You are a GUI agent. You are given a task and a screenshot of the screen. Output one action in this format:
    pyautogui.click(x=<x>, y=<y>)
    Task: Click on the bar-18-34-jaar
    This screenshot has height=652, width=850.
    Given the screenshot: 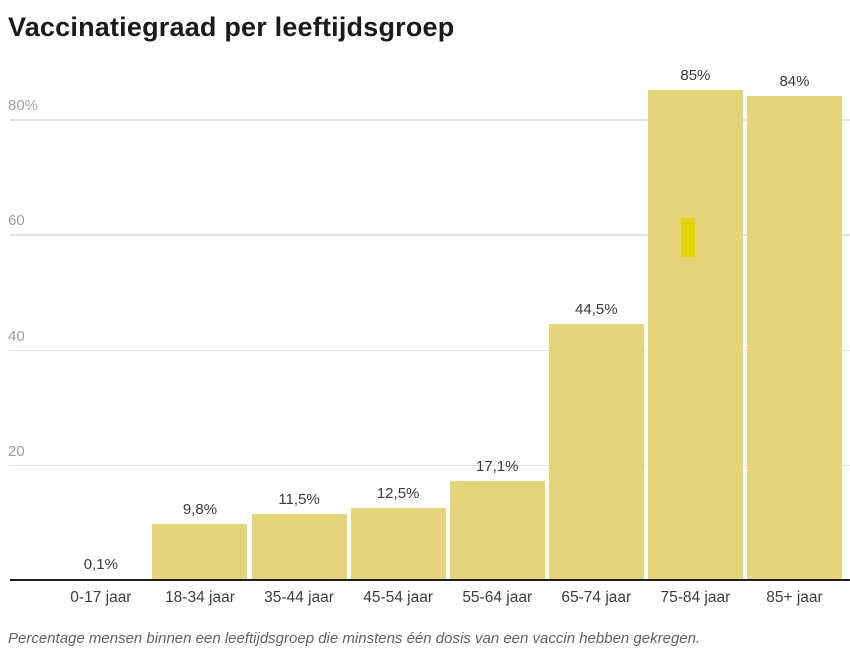 What is the action you would take?
    pyautogui.click(x=200, y=551)
    